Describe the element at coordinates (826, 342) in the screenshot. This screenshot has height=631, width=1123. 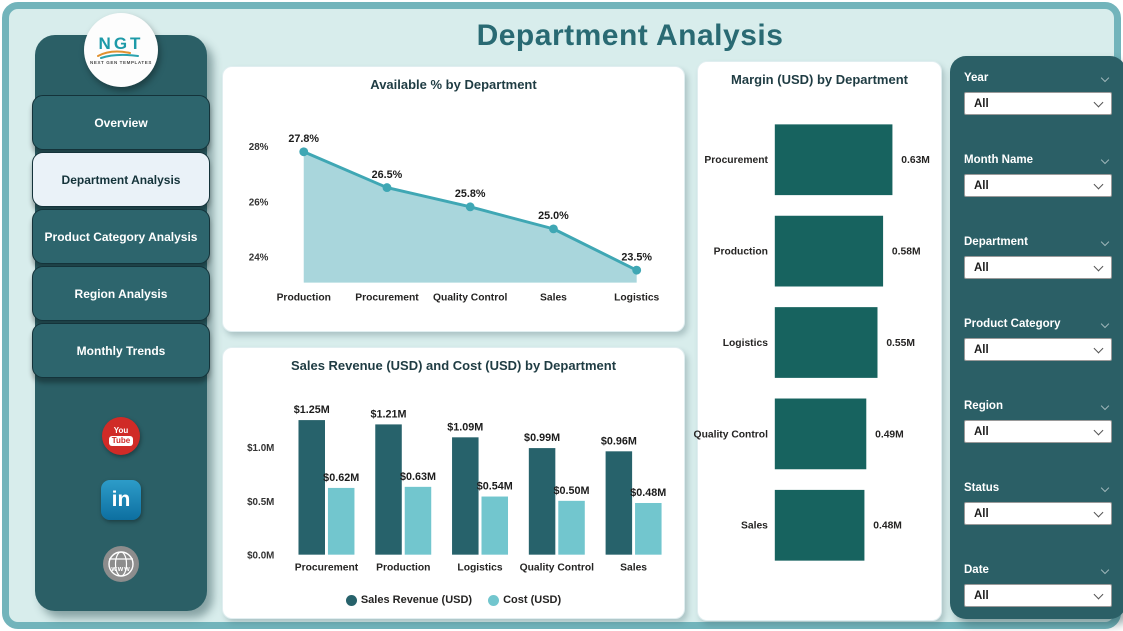
I see `bar-margin-logistics` at that location.